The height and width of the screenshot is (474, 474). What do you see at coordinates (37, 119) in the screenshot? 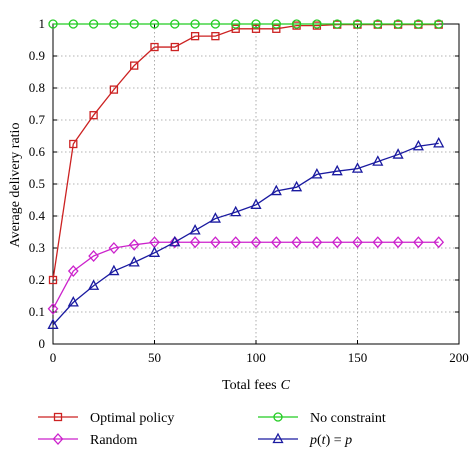
I see `y-tick-label: 0.7` at bounding box center [37, 119].